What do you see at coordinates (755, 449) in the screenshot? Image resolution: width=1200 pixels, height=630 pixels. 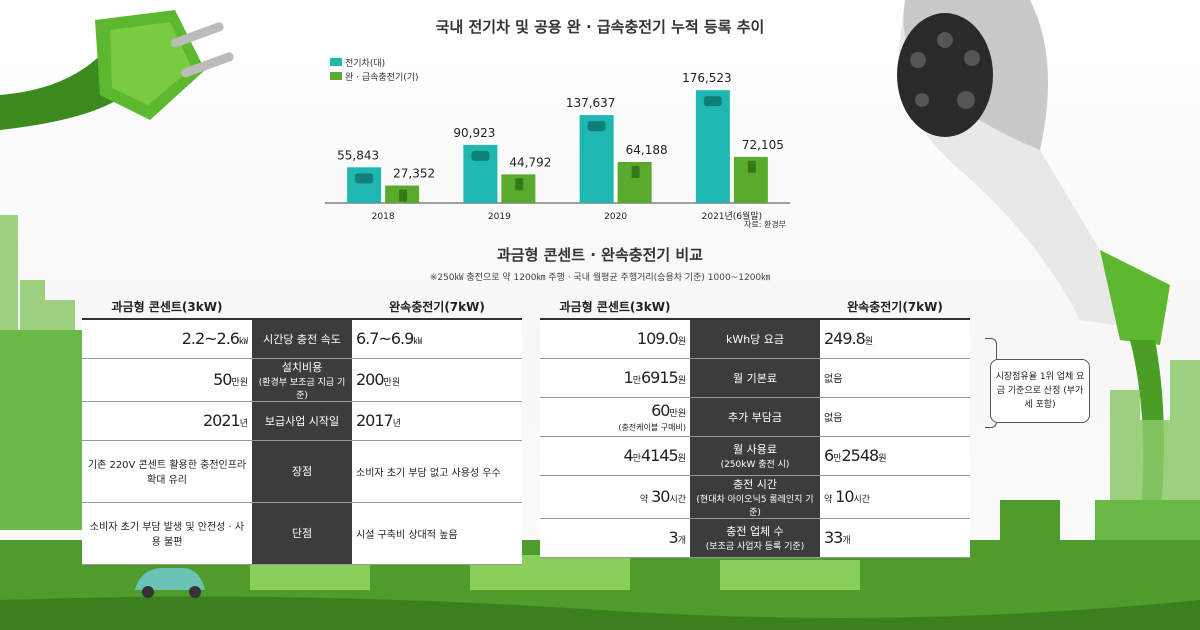 I see `row-label: 월 사용료` at bounding box center [755, 449].